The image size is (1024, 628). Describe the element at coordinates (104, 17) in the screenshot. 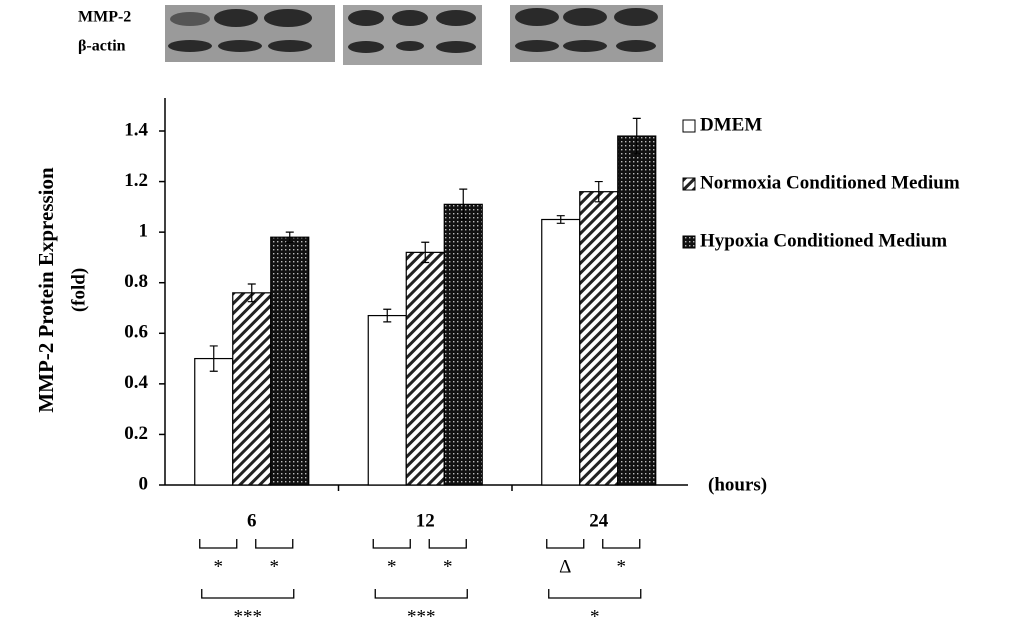

I see `blot-label: MMP-2` at that location.